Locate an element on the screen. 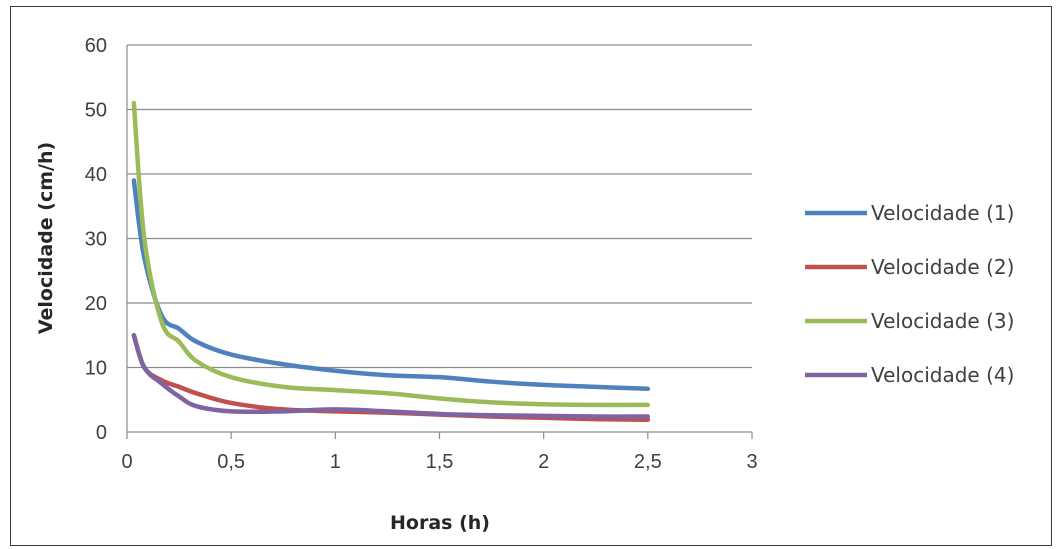  x-tick-label: 0 is located at coordinates (126, 462).